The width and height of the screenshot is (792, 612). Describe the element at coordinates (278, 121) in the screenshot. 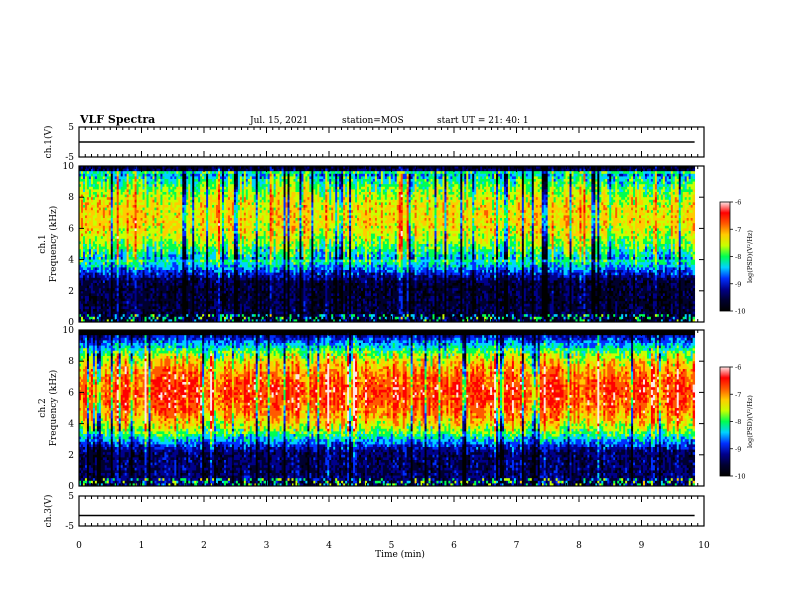

I see `date-label: Jul. 15, 2021` at that location.